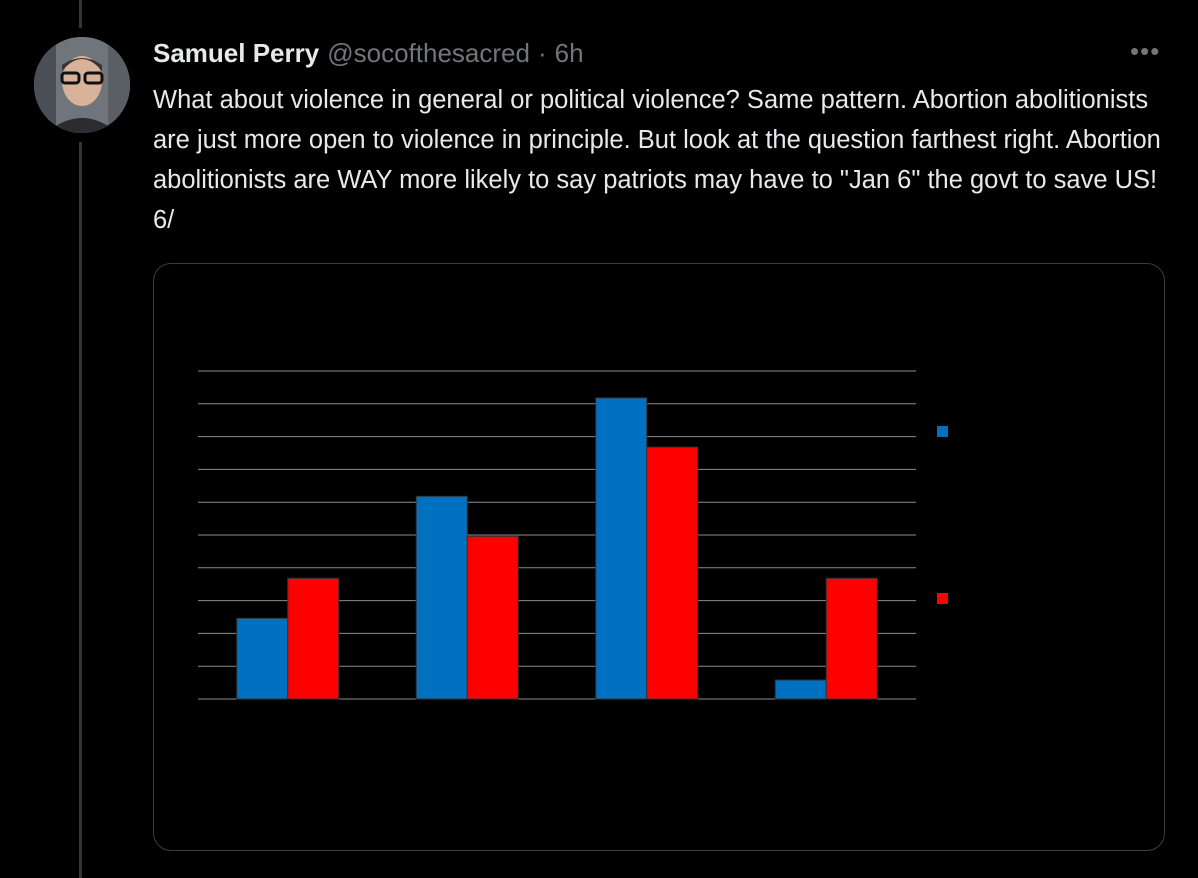 The width and height of the screenshot is (1198, 878). I want to click on avatar, so click(82, 85).